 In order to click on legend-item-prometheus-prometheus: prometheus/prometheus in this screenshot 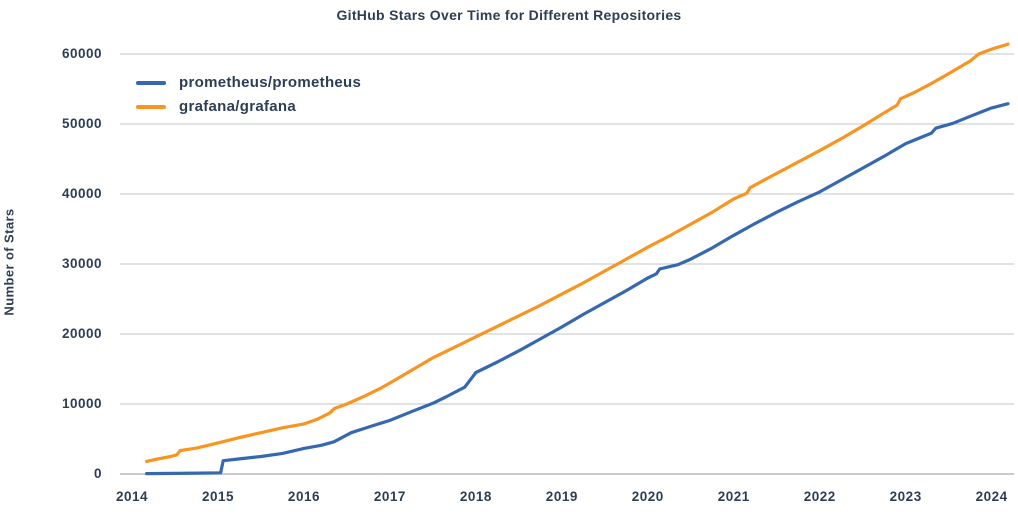, I will do `click(248, 82)`.